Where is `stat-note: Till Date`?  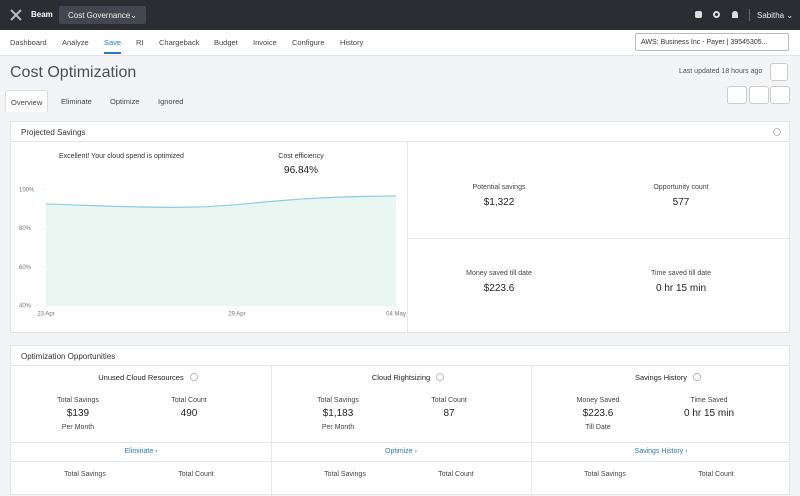
stat-note: Till Date is located at coordinates (598, 427).